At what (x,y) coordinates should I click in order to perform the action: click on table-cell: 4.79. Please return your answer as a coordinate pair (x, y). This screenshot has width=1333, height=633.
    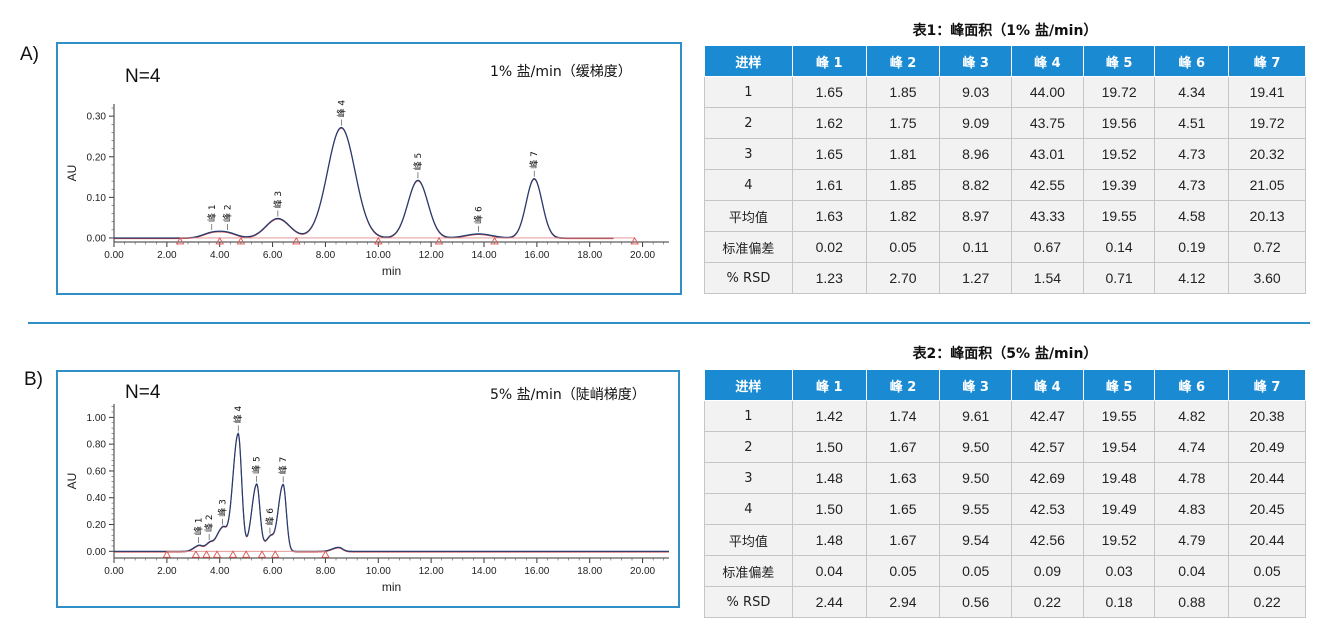
    Looking at the image, I should click on (1192, 540).